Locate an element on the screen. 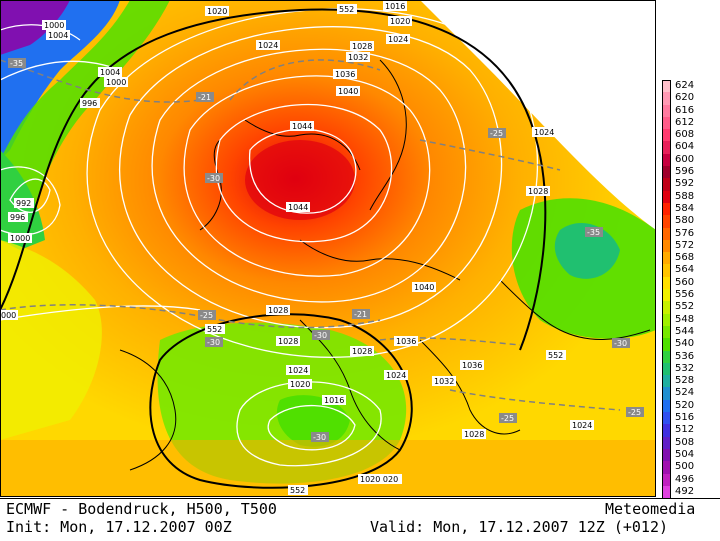  svg-text: 1040 is located at coordinates (348, 91).